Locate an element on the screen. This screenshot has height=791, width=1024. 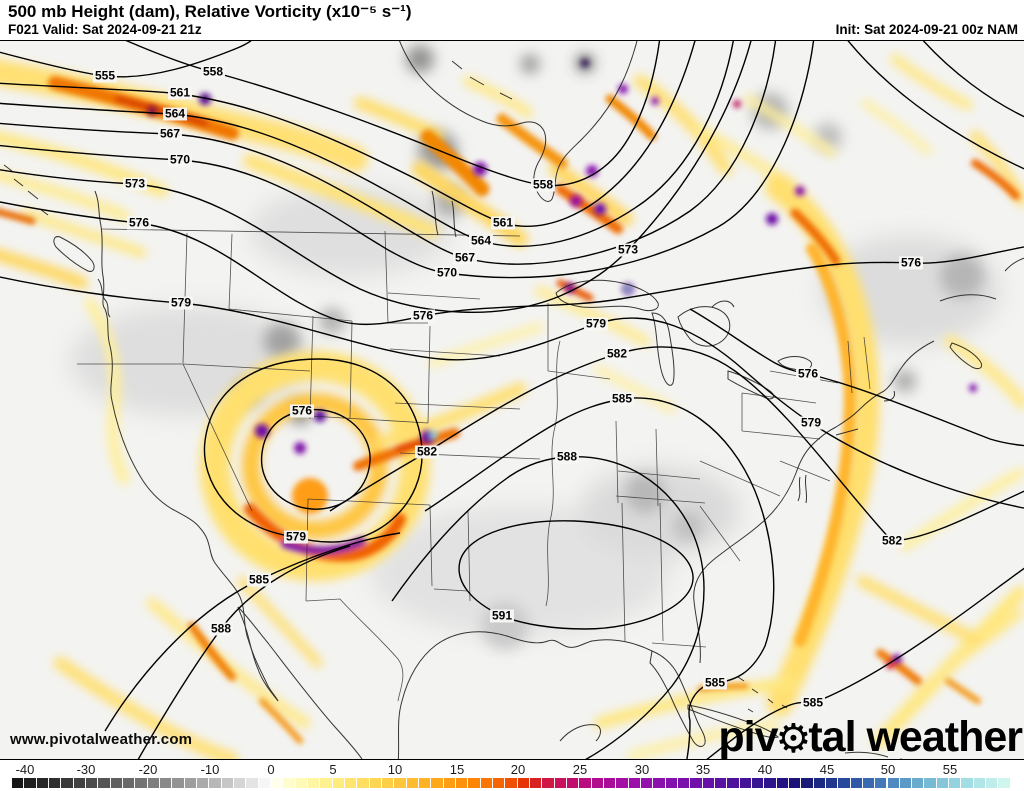
gulf-coast is located at coordinates (525, 695).